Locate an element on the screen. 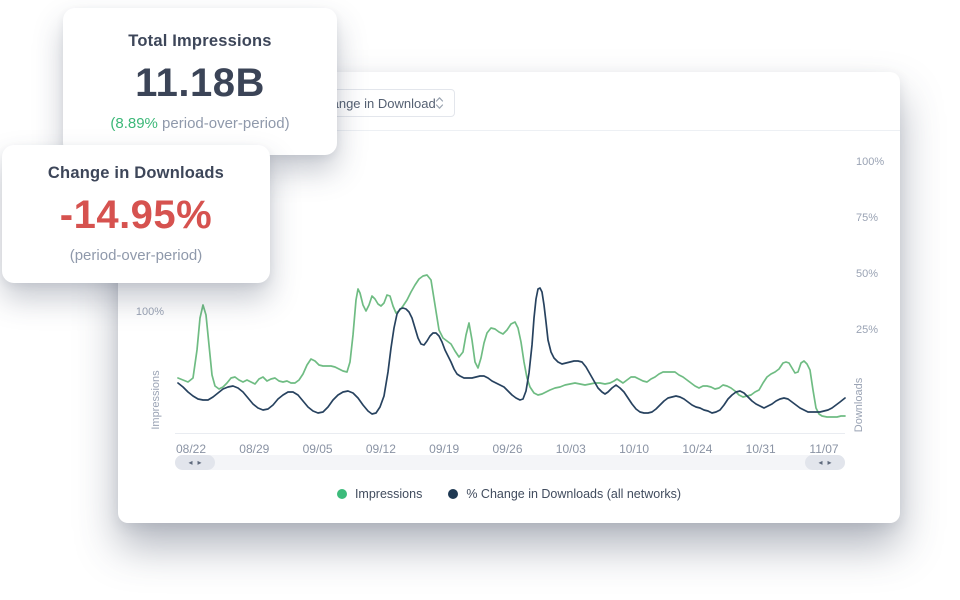  legend-item-0: Impressions is located at coordinates (379, 494).